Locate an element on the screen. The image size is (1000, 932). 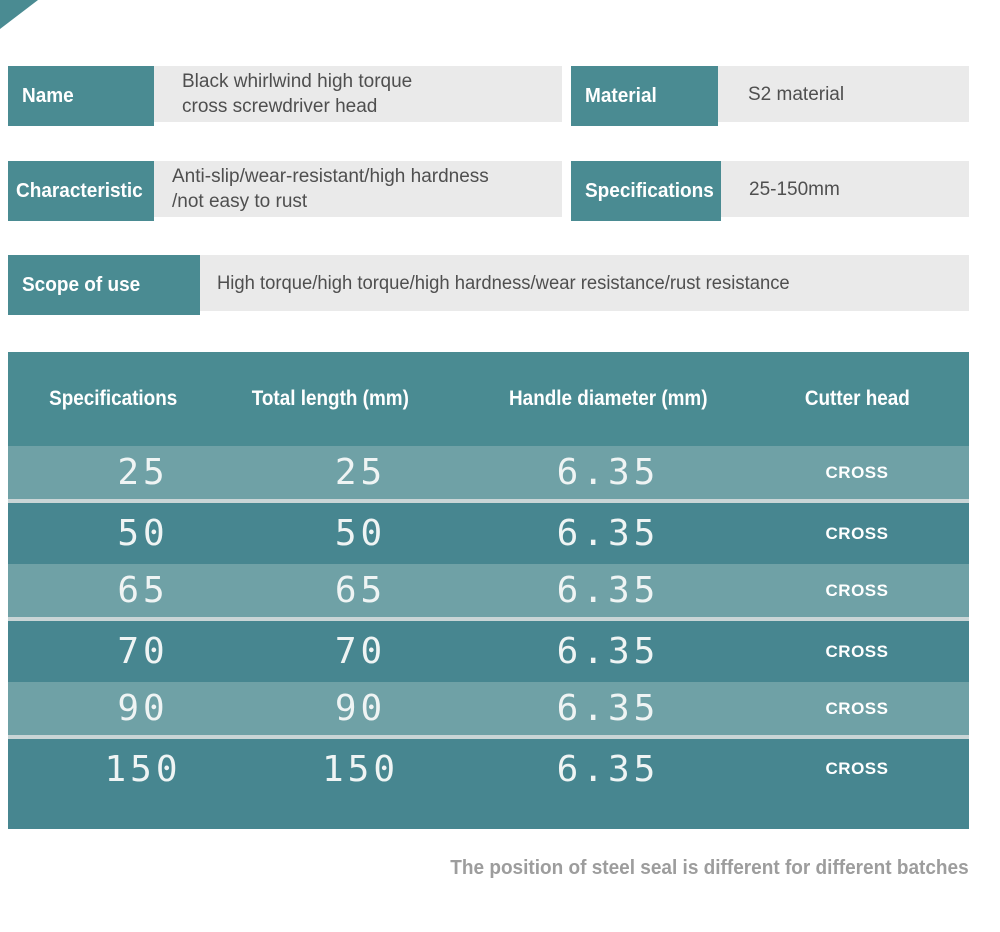
name-label: Name is located at coordinates (48, 95).